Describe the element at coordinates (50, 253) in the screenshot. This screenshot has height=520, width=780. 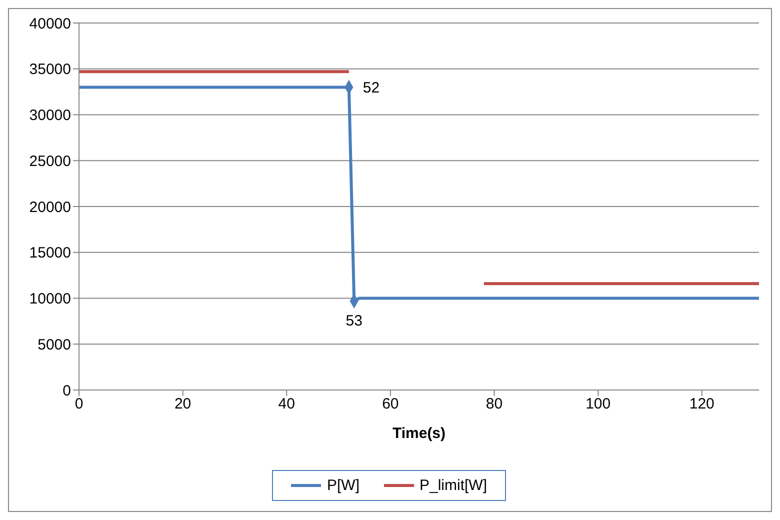
I see `y-tick-label: 15000` at that location.